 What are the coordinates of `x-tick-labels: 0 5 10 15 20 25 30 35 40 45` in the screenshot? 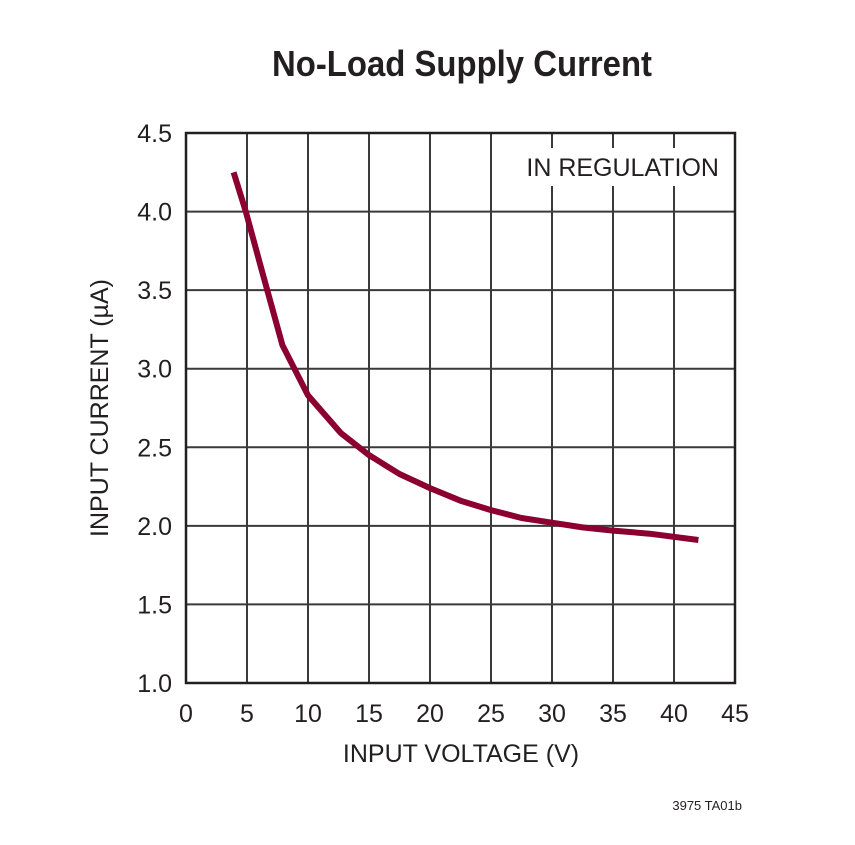 It's located at (464, 714).